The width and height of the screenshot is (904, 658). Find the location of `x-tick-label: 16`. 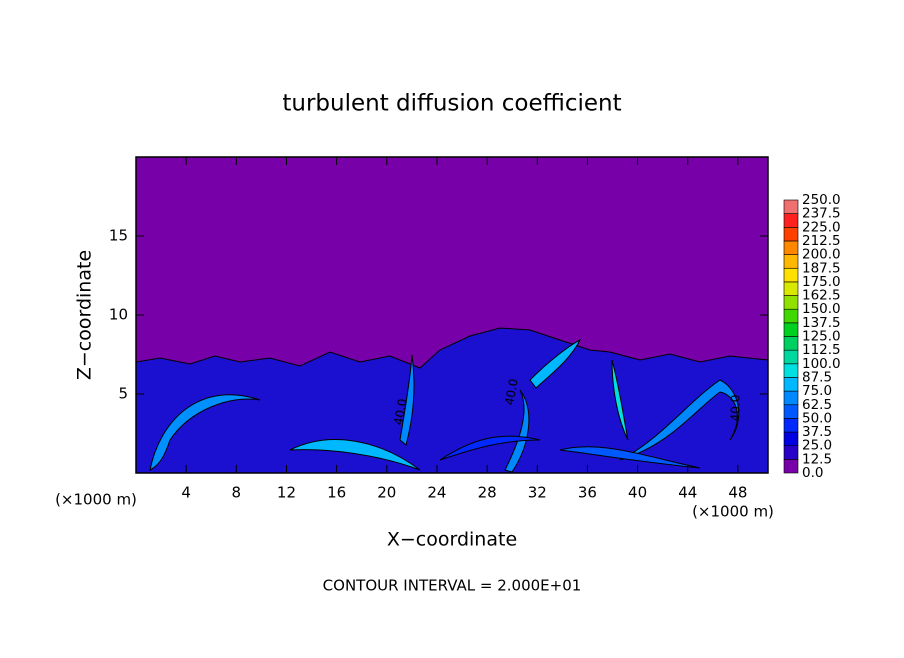

x-tick-label: 16 is located at coordinates (336, 493).